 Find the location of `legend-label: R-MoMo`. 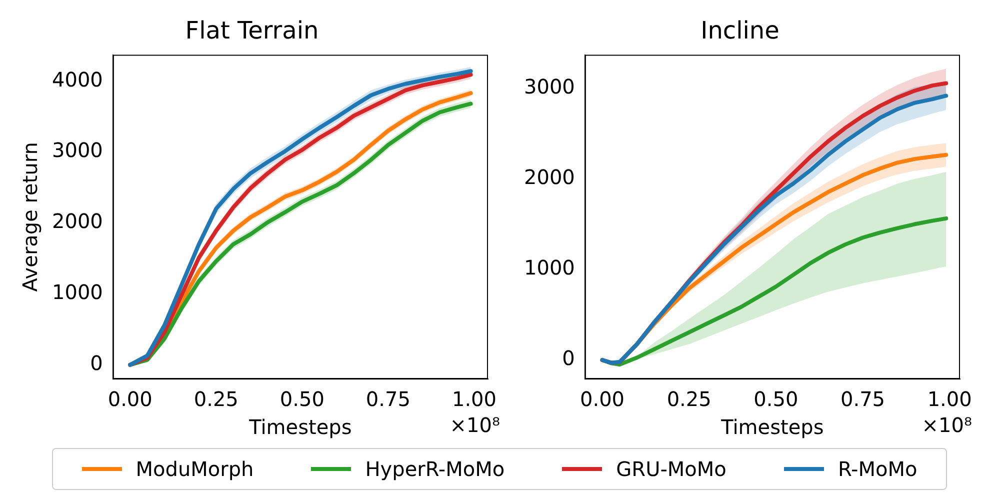

legend-label: R-MoMo is located at coordinates (878, 469).